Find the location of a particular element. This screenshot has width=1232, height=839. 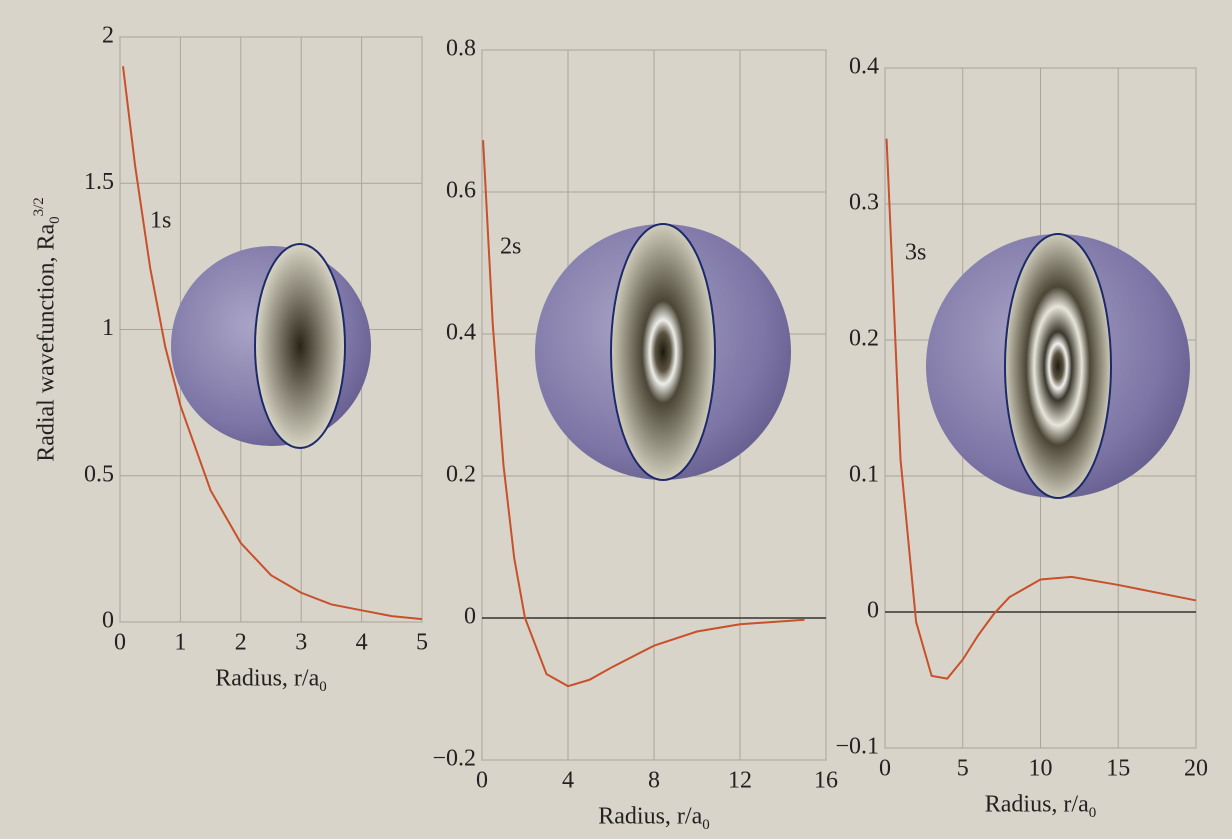

orbital-2s is located at coordinates (663, 352).